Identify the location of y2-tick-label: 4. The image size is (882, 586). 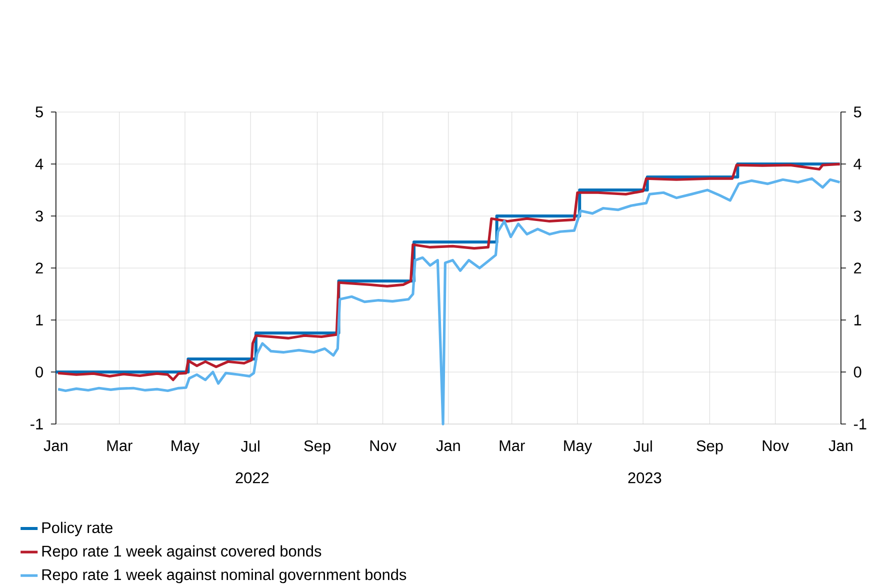
(858, 164).